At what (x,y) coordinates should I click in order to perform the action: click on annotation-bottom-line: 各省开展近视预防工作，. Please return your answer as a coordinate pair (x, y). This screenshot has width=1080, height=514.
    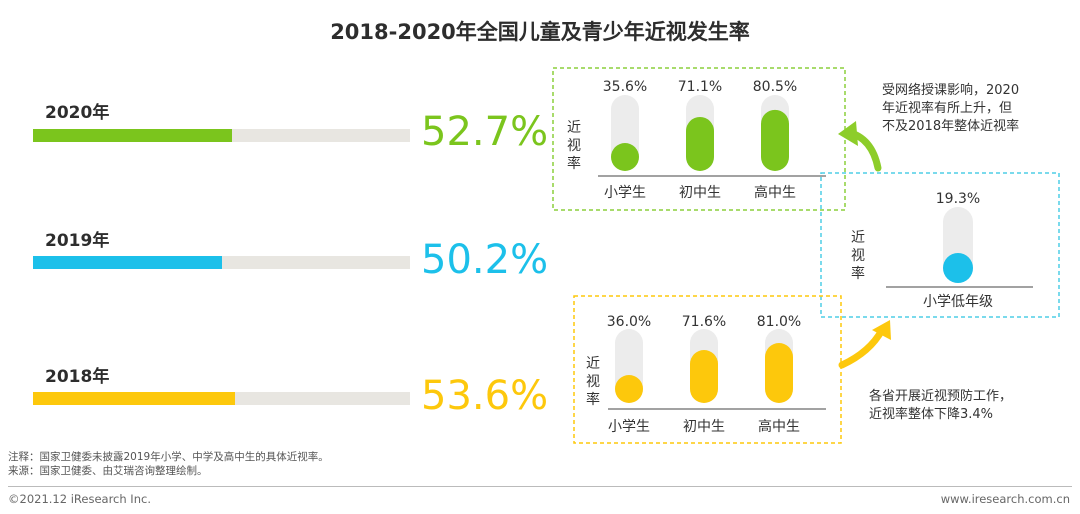
    Looking at the image, I should click on (941, 396).